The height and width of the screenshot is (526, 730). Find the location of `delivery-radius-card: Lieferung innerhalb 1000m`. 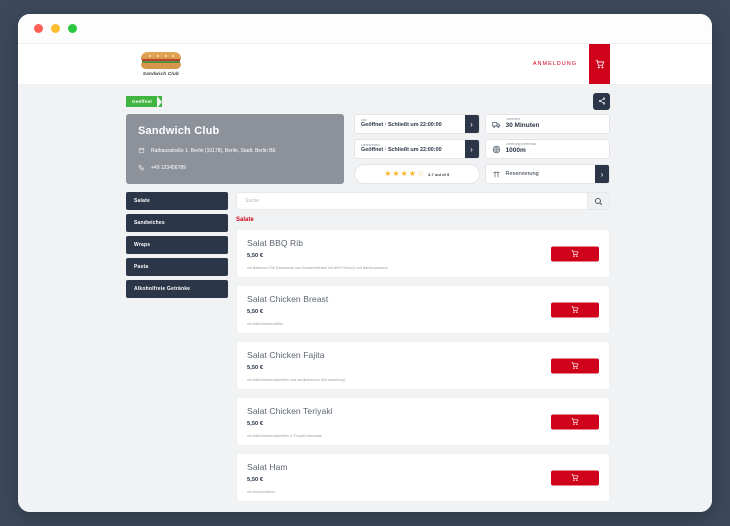

delivery-radius-card: Lieferung innerhalb 1000m is located at coordinates (547, 149).